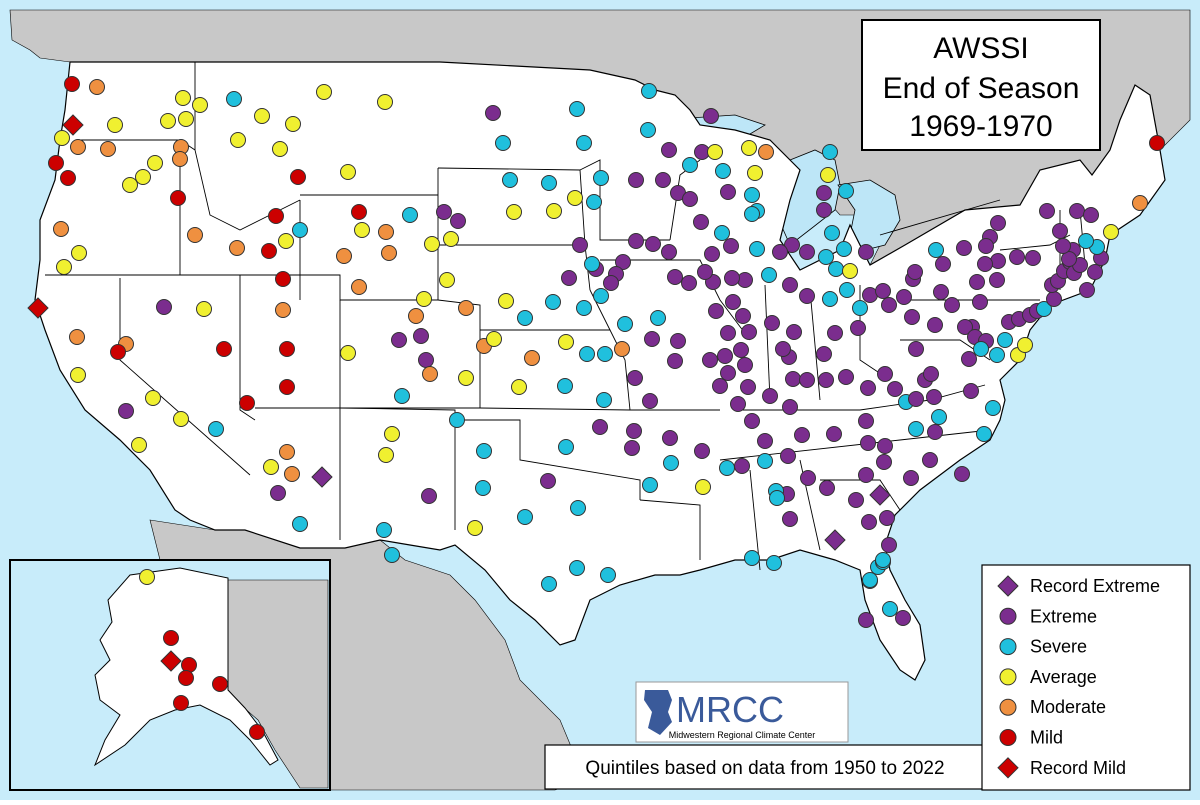 The height and width of the screenshot is (805, 1200). What do you see at coordinates (38, 308) in the screenshot?
I see `conus-station-record-mild` at bounding box center [38, 308].